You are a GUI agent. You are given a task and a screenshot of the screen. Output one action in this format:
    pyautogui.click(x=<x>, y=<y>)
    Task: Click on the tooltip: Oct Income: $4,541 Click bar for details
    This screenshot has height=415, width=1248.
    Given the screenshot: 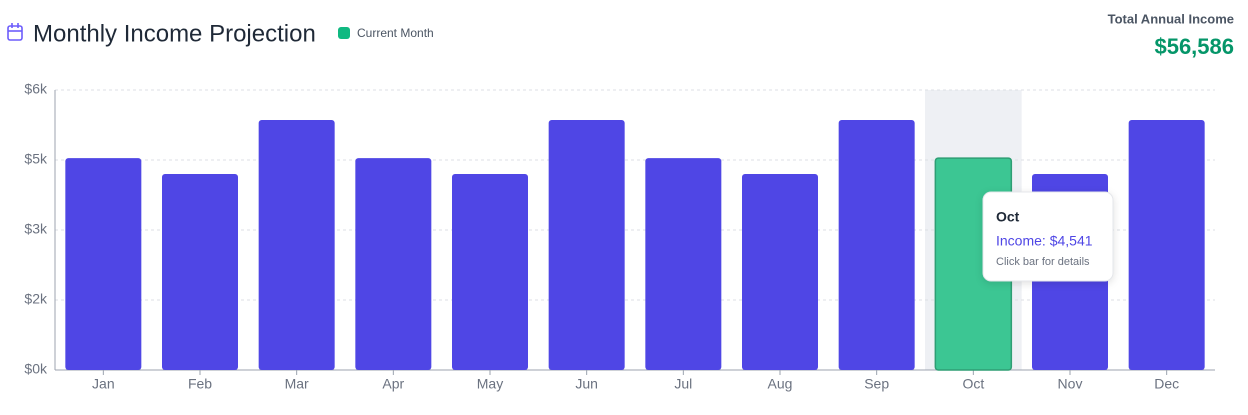 What is the action you would take?
    pyautogui.click(x=1048, y=236)
    